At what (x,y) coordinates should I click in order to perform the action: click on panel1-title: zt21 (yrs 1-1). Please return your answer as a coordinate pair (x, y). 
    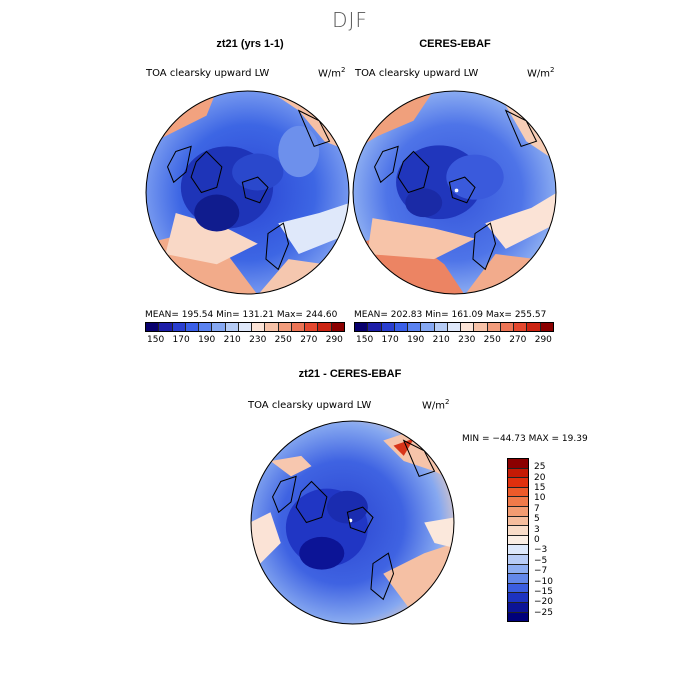
    Looking at the image, I should click on (250, 44).